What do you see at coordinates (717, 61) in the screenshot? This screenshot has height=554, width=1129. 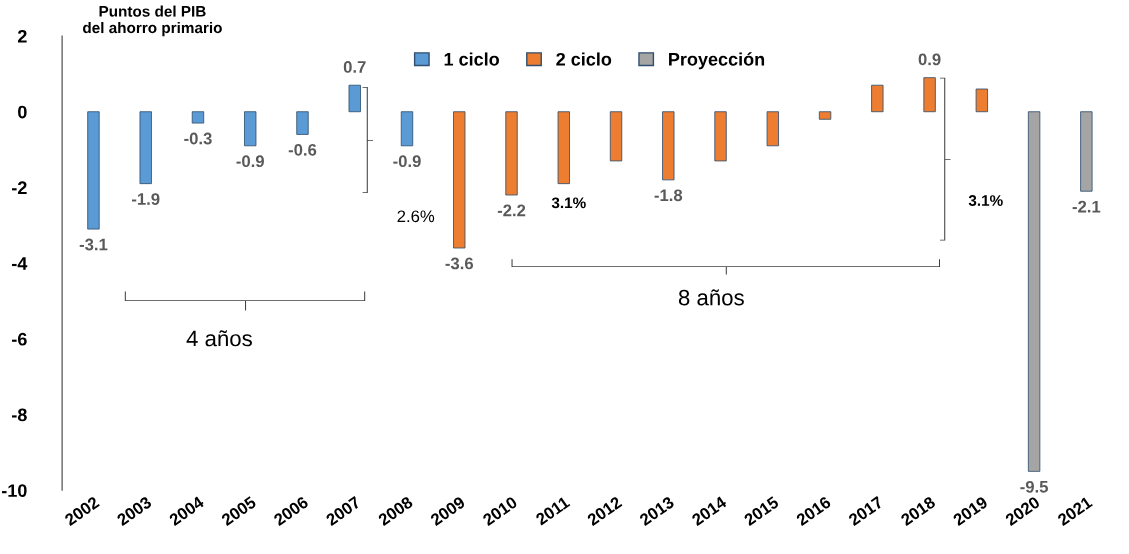 I see `legend-label: Proyección` at bounding box center [717, 61].